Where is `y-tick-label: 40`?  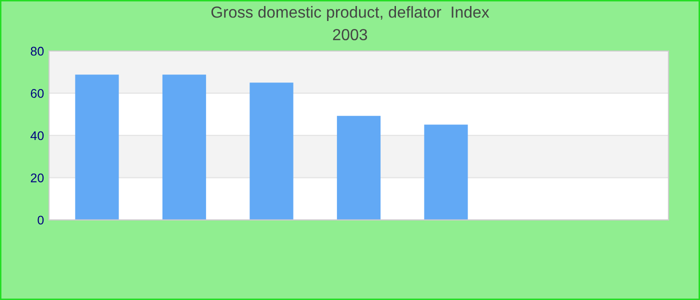 y-tick-label: 40 is located at coordinates (37, 135).